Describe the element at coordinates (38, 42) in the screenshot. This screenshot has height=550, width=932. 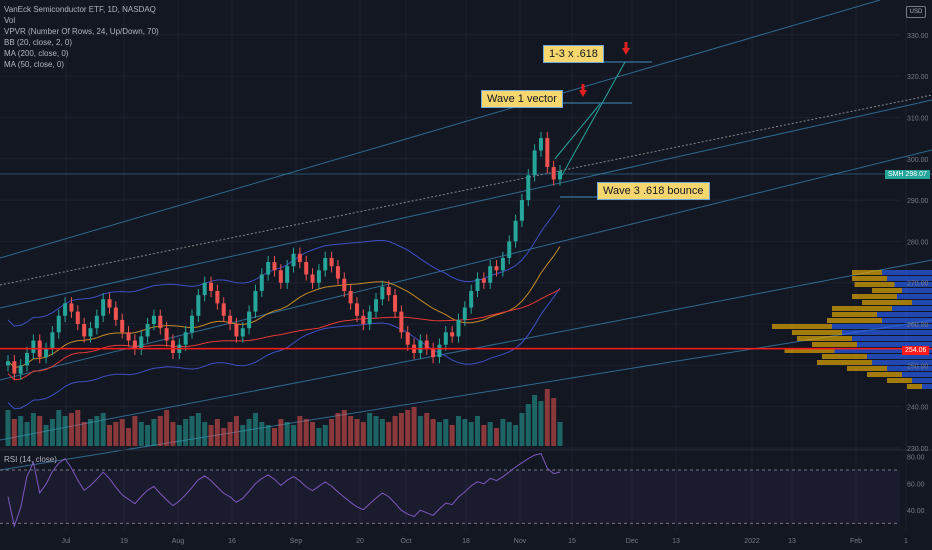
I see `legend-bb: BB (20, close, 2, 0)` at that location.